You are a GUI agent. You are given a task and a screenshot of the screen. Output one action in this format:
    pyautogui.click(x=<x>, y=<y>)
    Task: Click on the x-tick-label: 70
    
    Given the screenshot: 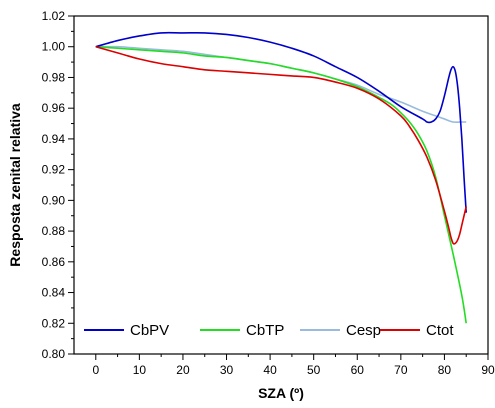 What is the action you would take?
    pyautogui.click(x=401, y=370)
    